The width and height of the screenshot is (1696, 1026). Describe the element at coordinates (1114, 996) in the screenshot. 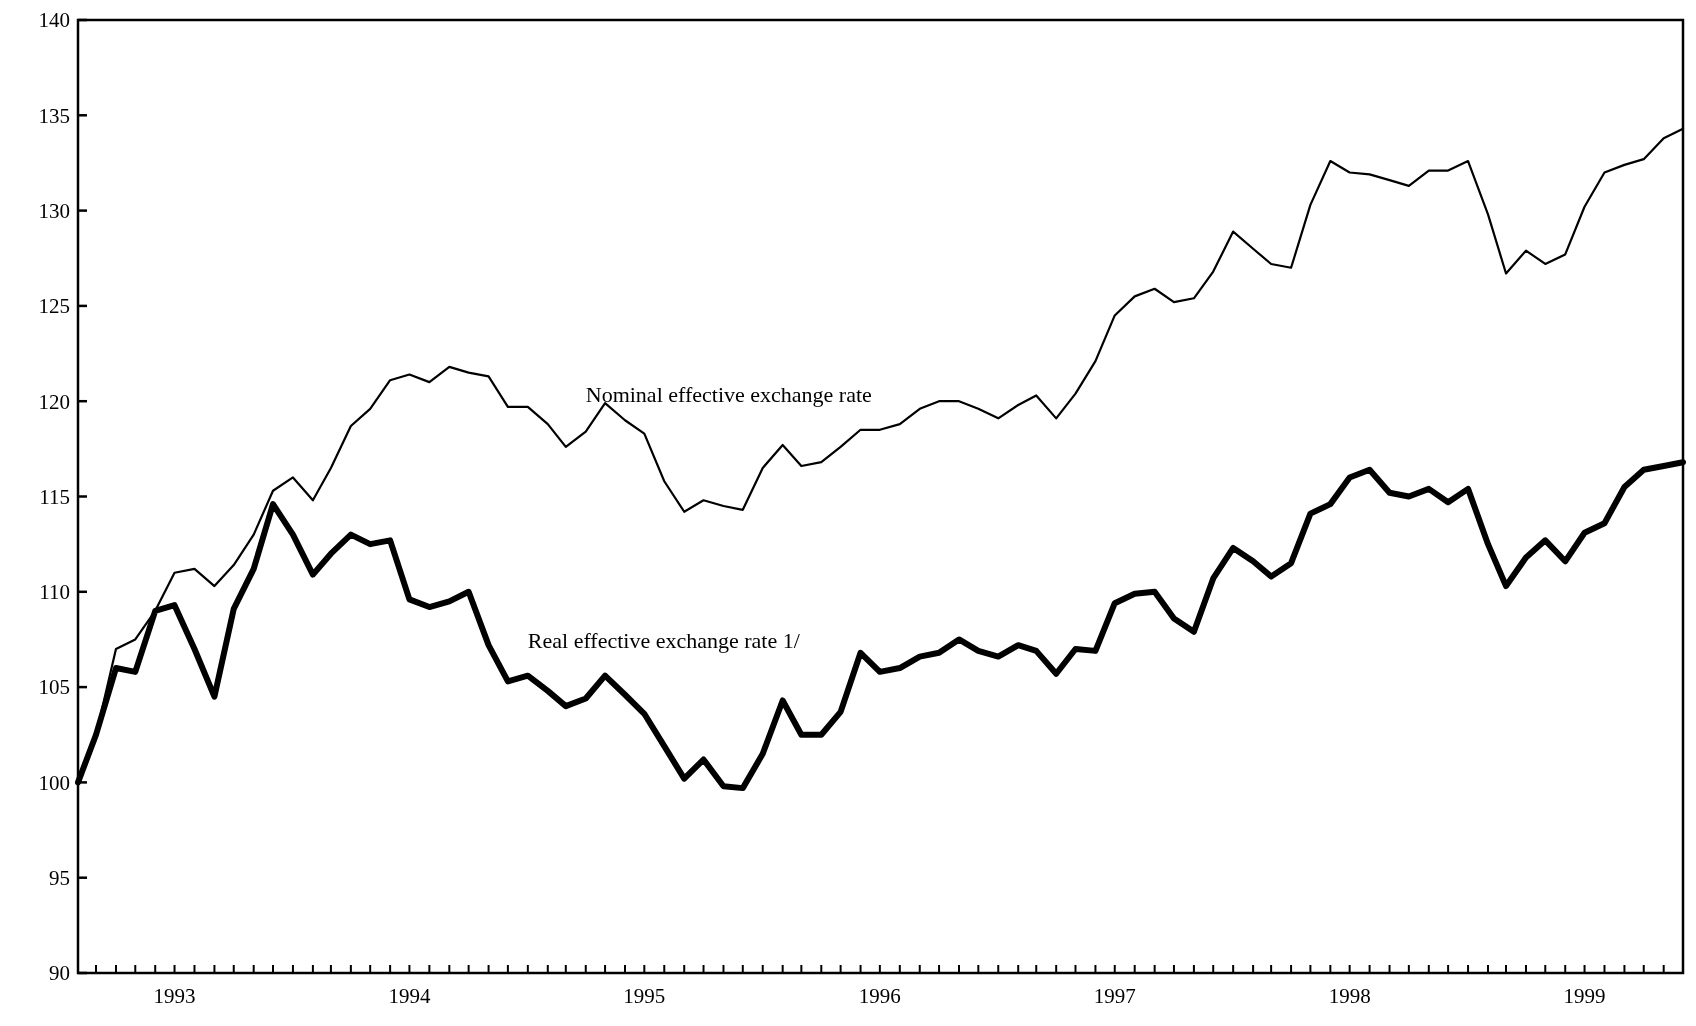

I see `x-tick-label: 1997` at that location.